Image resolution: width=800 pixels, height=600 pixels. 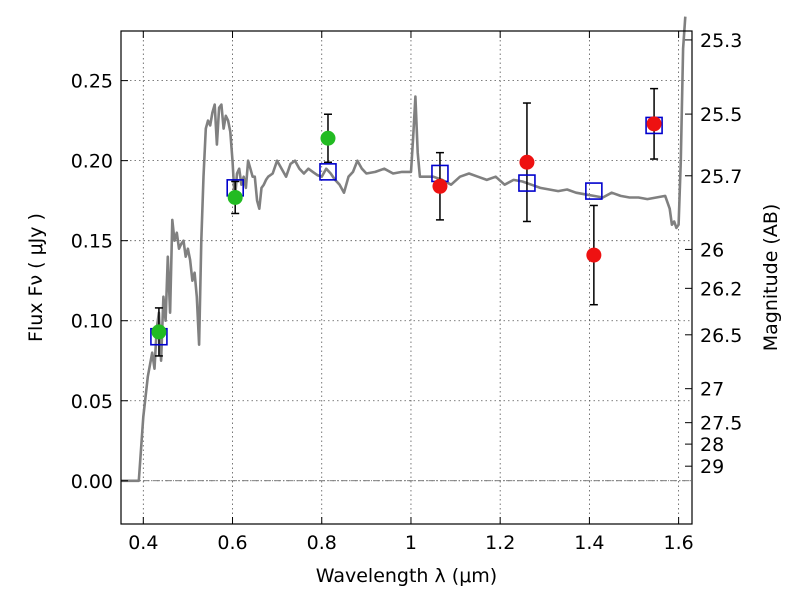 What do you see at coordinates (721, 336) in the screenshot?
I see `magnitude-tick-label: 26.5` at bounding box center [721, 336].